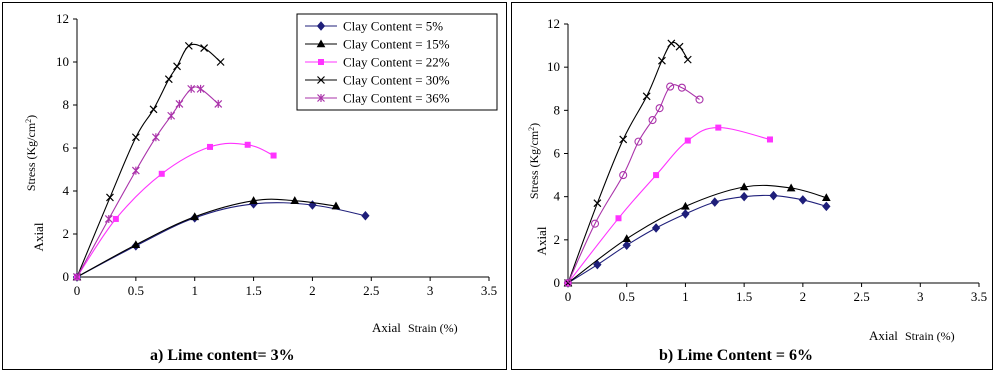  What do you see at coordinates (803, 296) in the screenshot?
I see `x-tick-label: 2` at bounding box center [803, 296].